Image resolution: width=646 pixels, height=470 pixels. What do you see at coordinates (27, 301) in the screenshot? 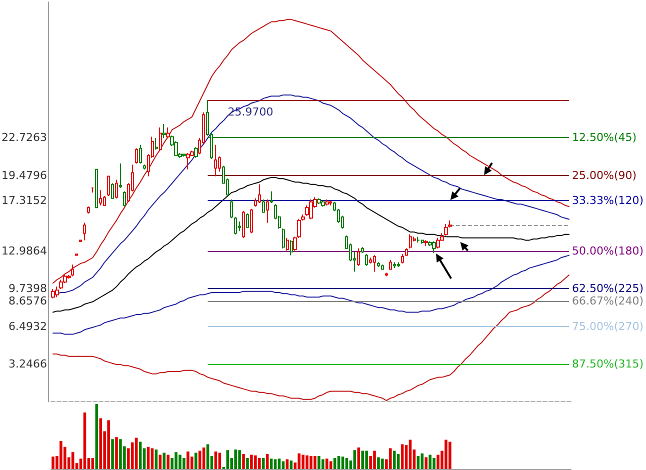
I see `y-tick-label: 8.6576` at bounding box center [27, 301].